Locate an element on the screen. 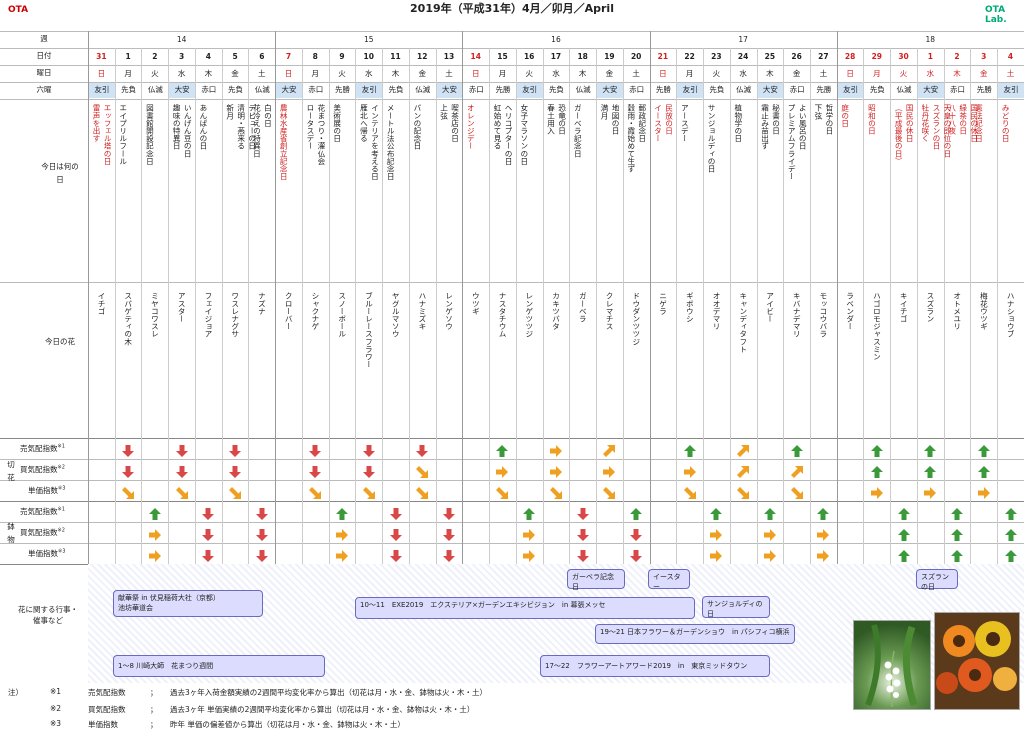  today-text: サンジョルディの日 is located at coordinates (712, 138).